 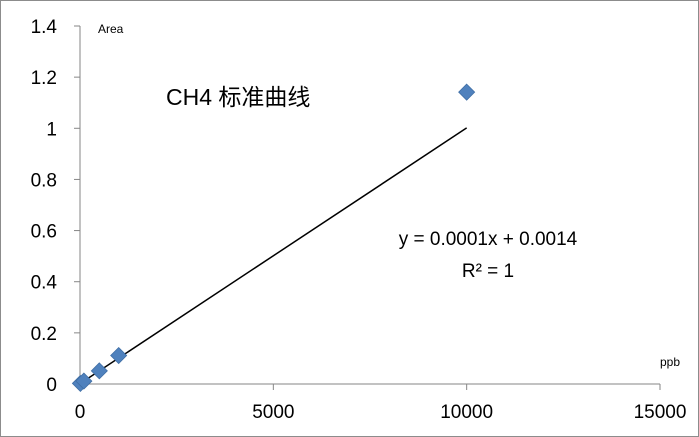 What do you see at coordinates (238, 97) in the screenshot?
I see `chart-title: CH4 标准曲线` at bounding box center [238, 97].